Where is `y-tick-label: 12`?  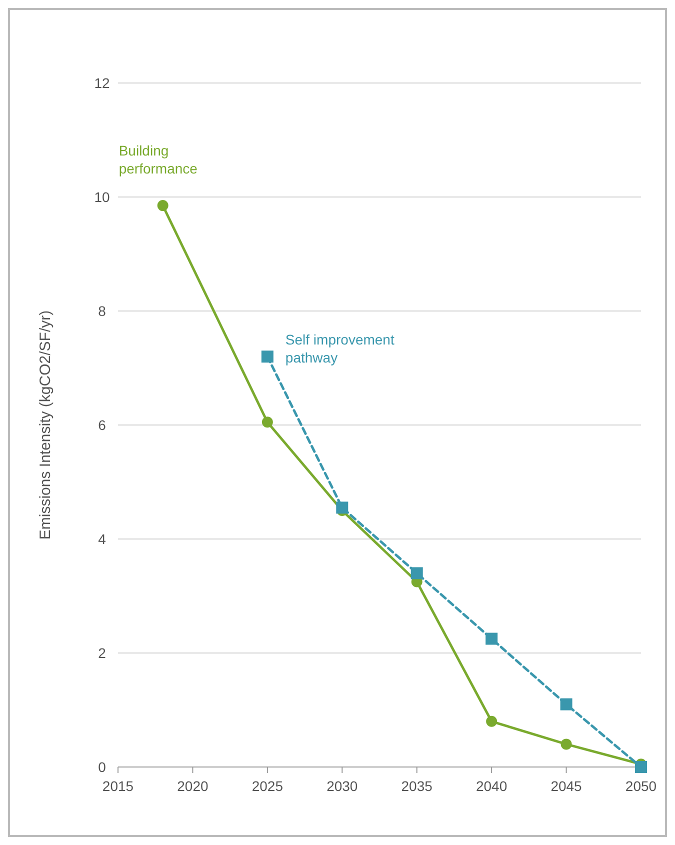
y-tick-label: 12 is located at coordinates (102, 83).